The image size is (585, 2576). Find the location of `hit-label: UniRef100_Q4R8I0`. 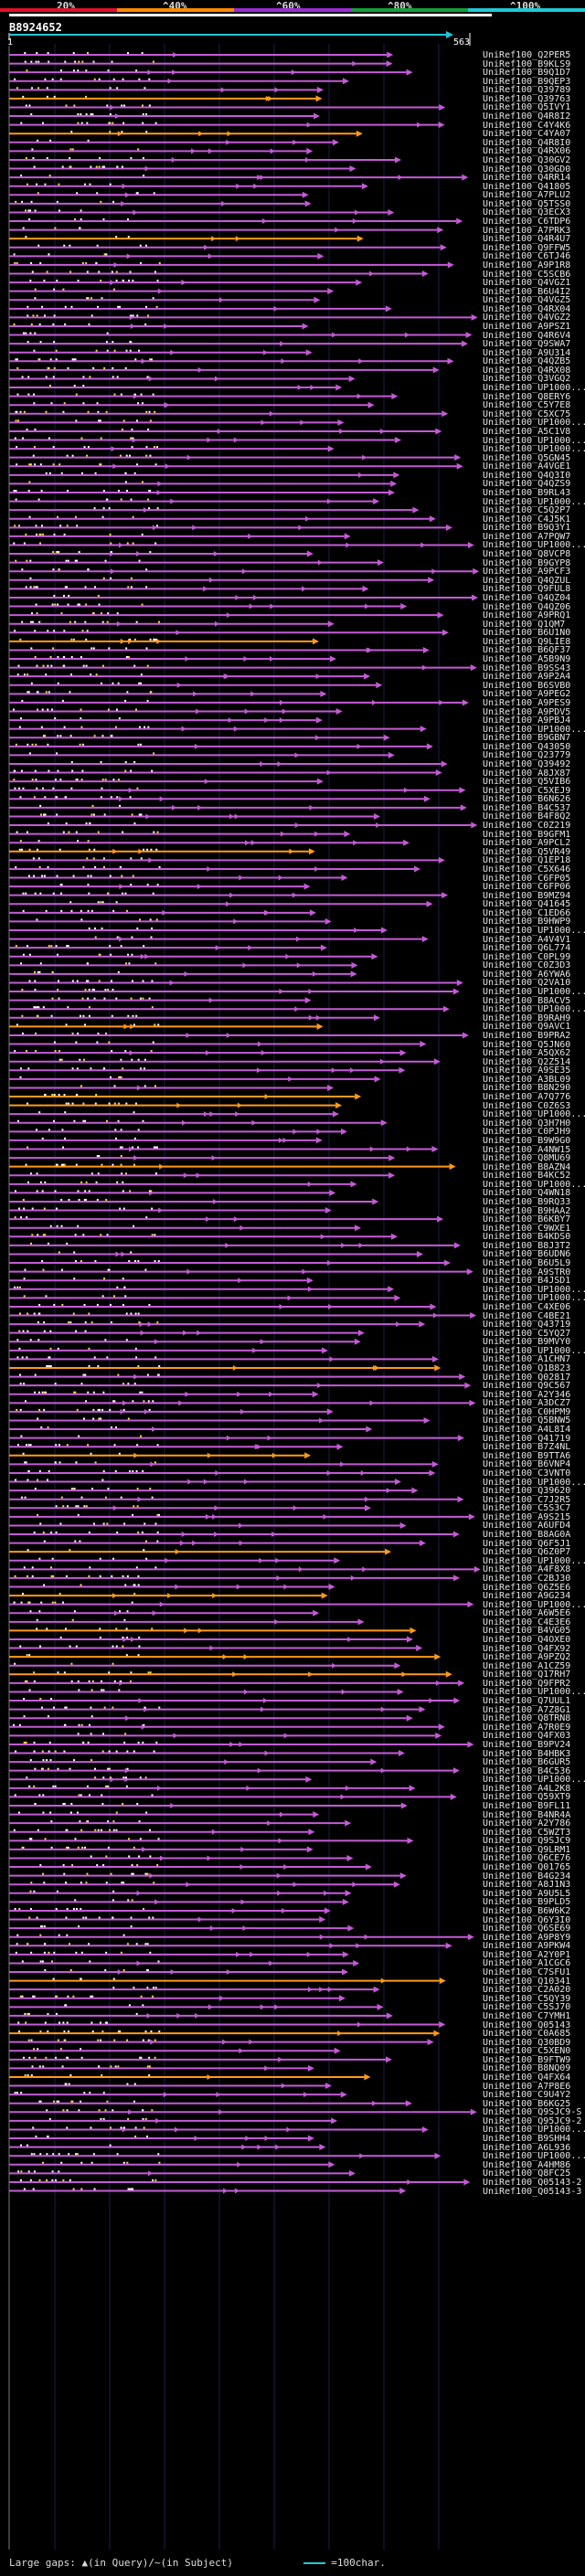

hit-label: UniRef100_Q4R8I0 is located at coordinates (527, 142).